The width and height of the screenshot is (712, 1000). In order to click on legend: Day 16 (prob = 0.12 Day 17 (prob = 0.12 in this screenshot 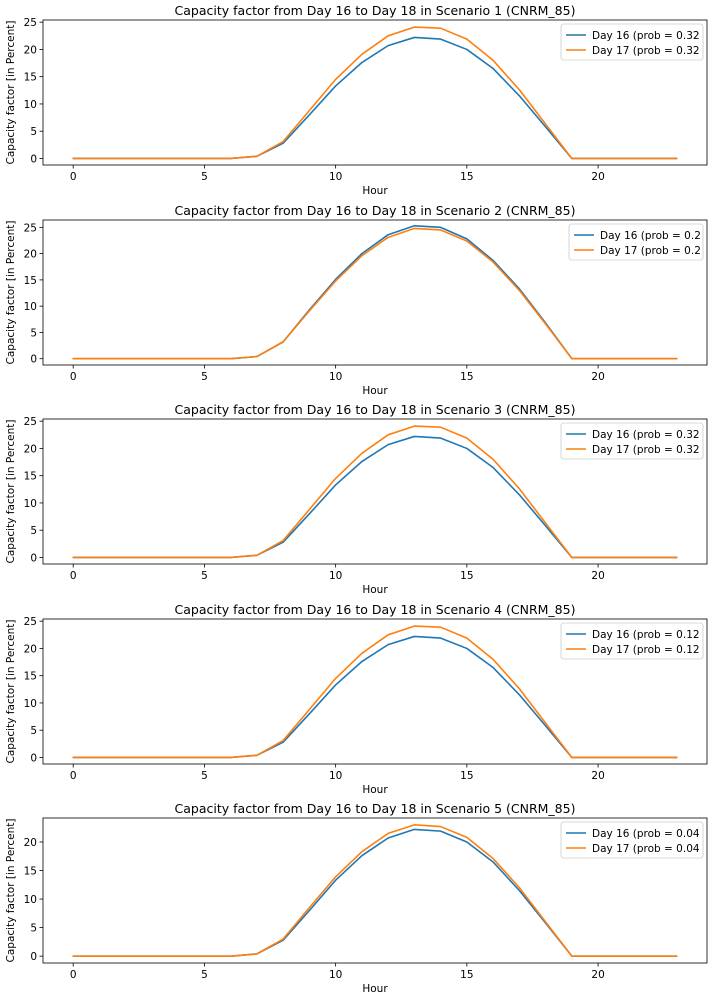, I will do `click(632, 641)`.